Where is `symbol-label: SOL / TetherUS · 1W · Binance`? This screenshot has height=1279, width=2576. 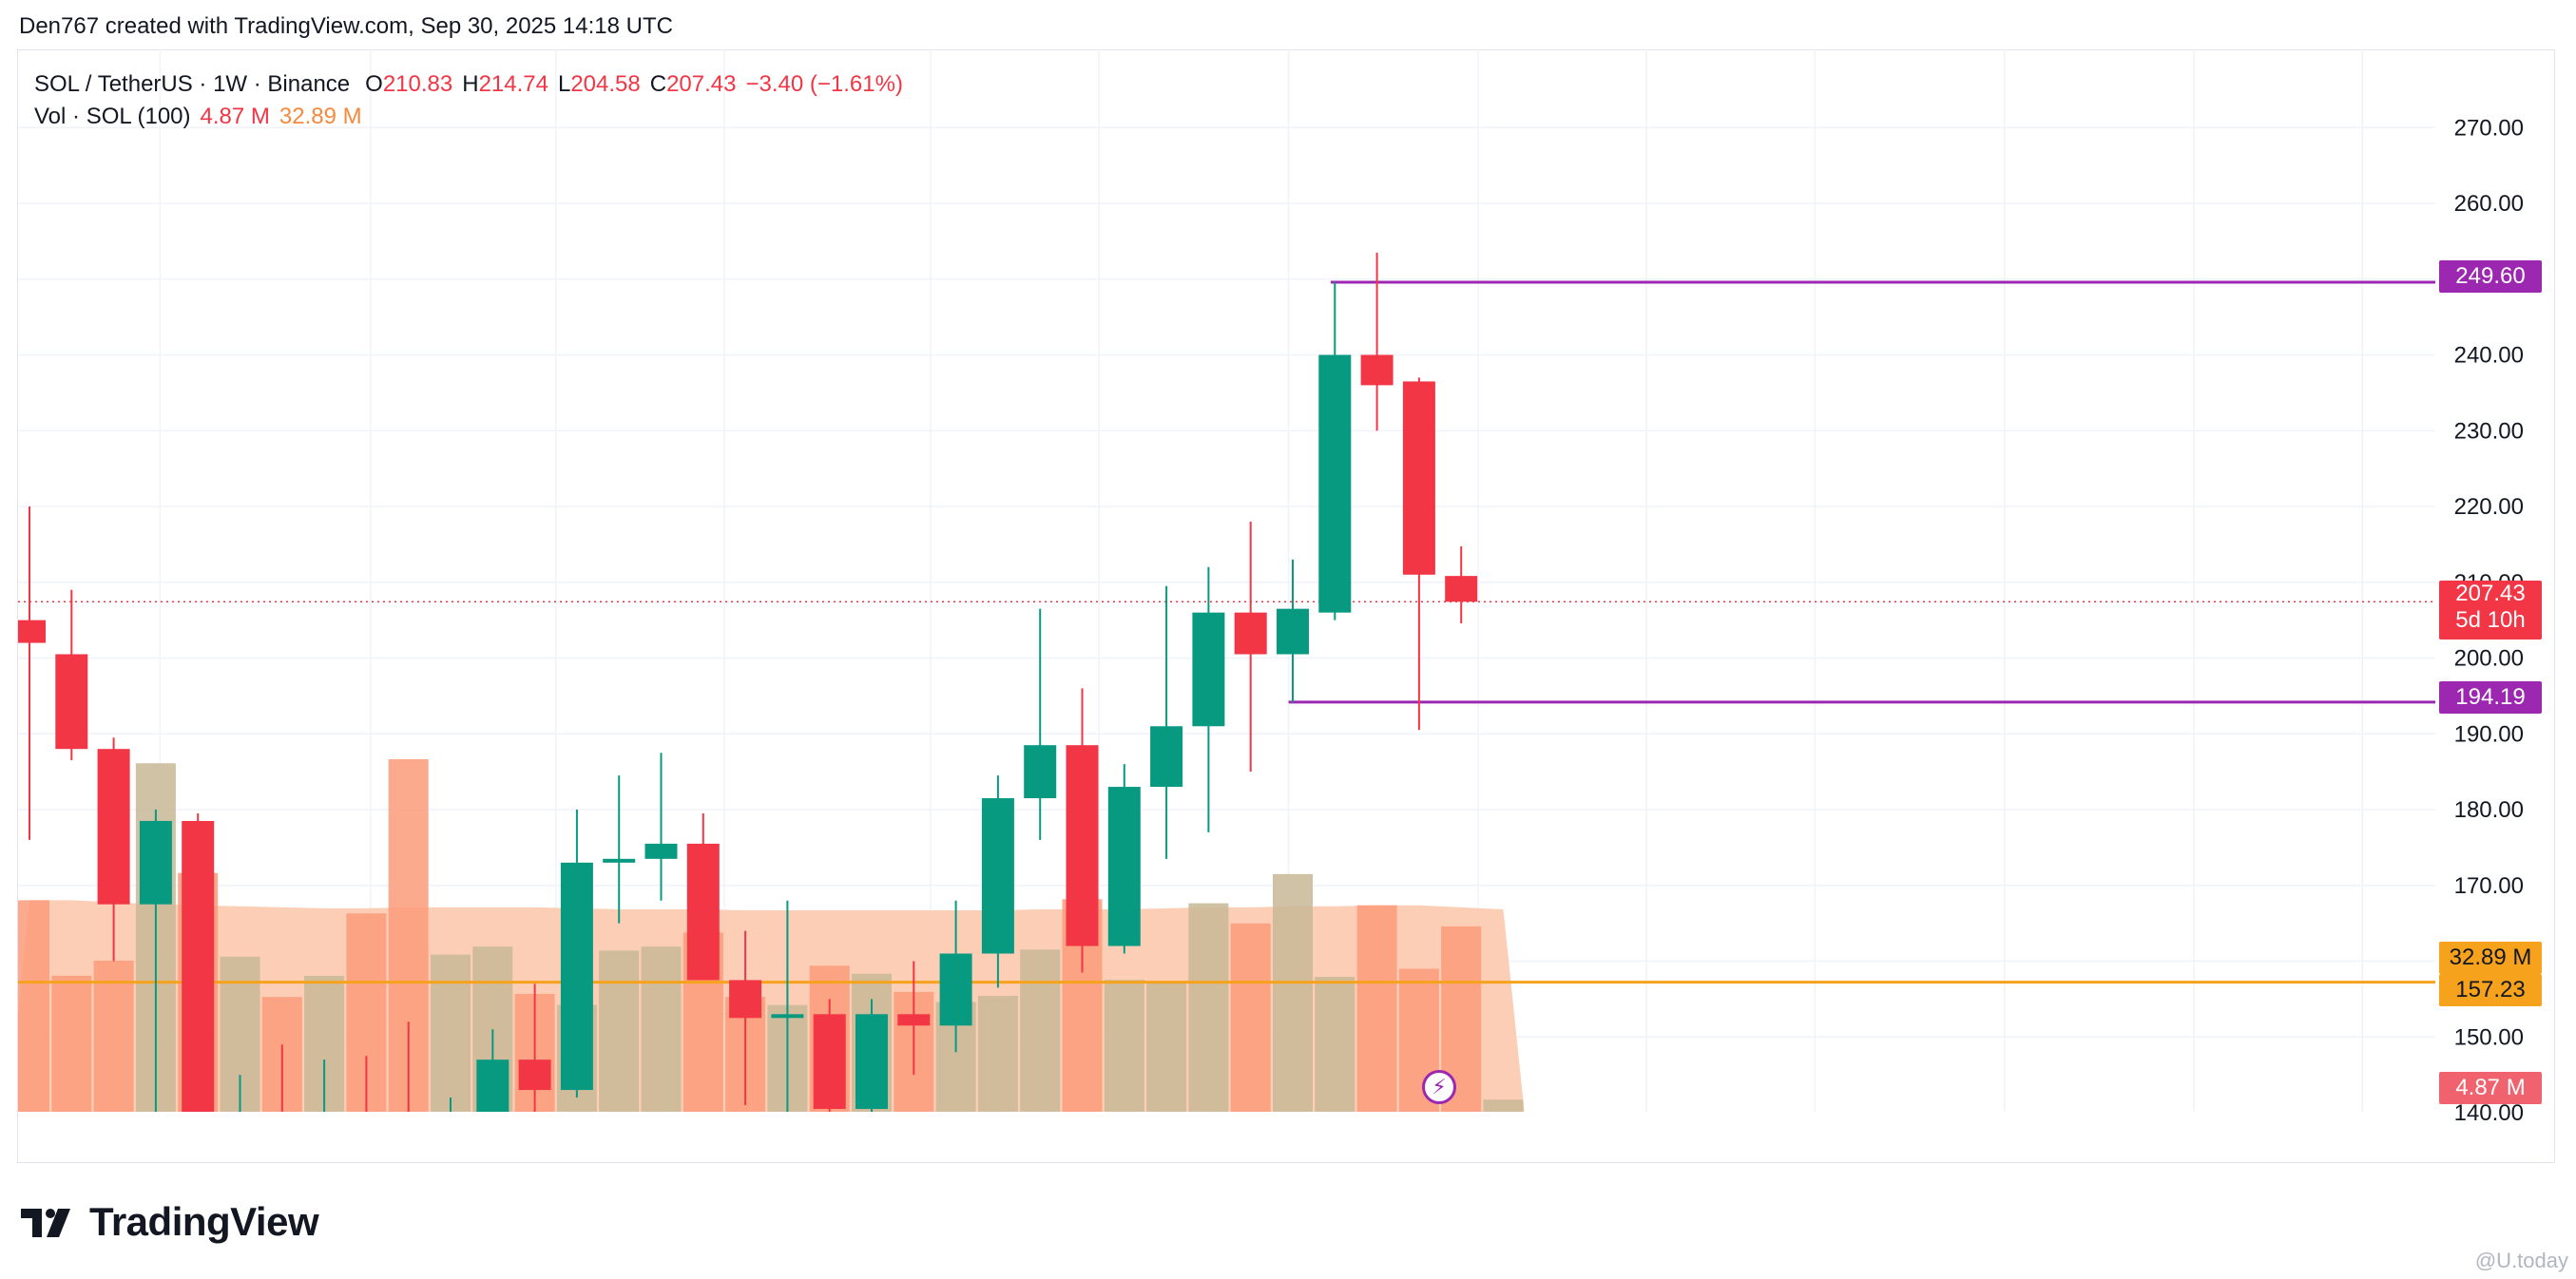 symbol-label: SOL / TetherUS · 1W · Binance is located at coordinates (192, 84).